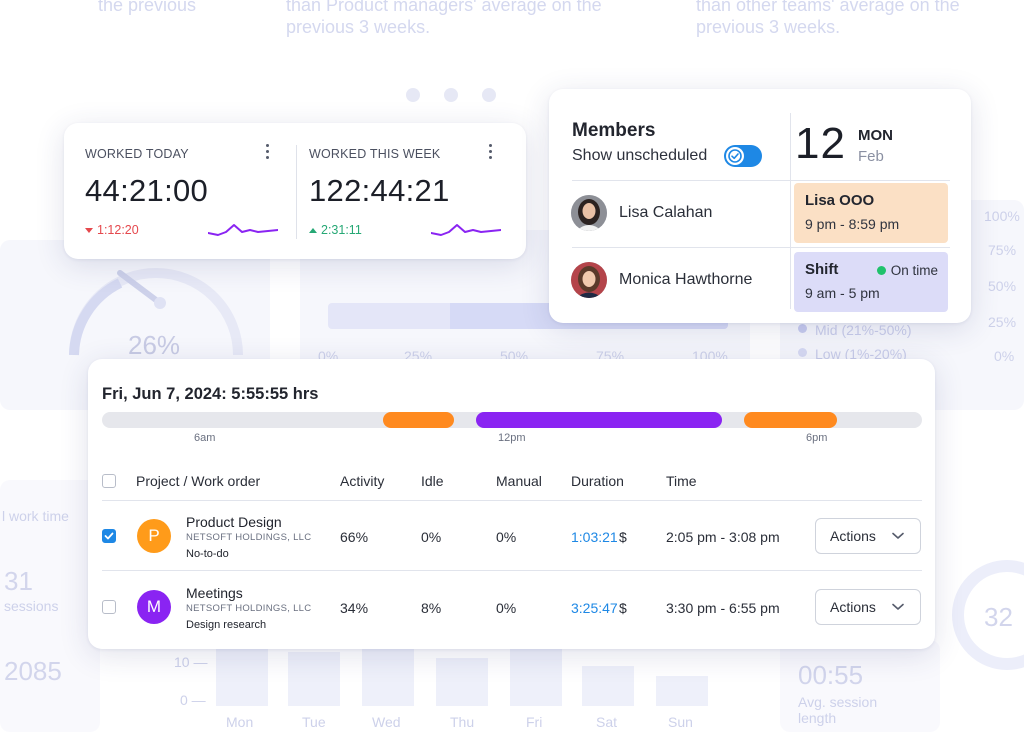 This screenshot has width=1024, height=732. What do you see at coordinates (681, 481) in the screenshot?
I see `column-header-time: Time` at bounding box center [681, 481].